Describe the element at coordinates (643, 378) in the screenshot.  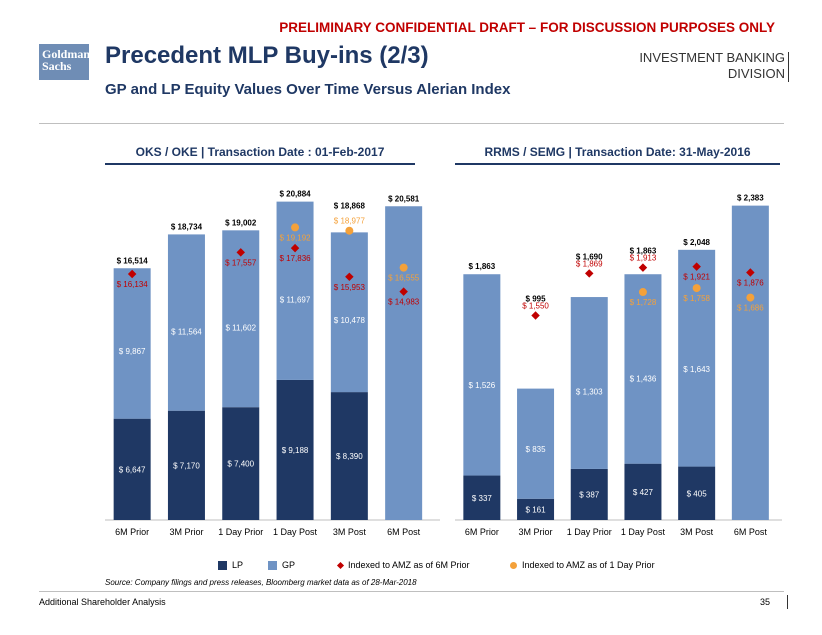
I see `right-gp-label: $ 1,436` at that location.